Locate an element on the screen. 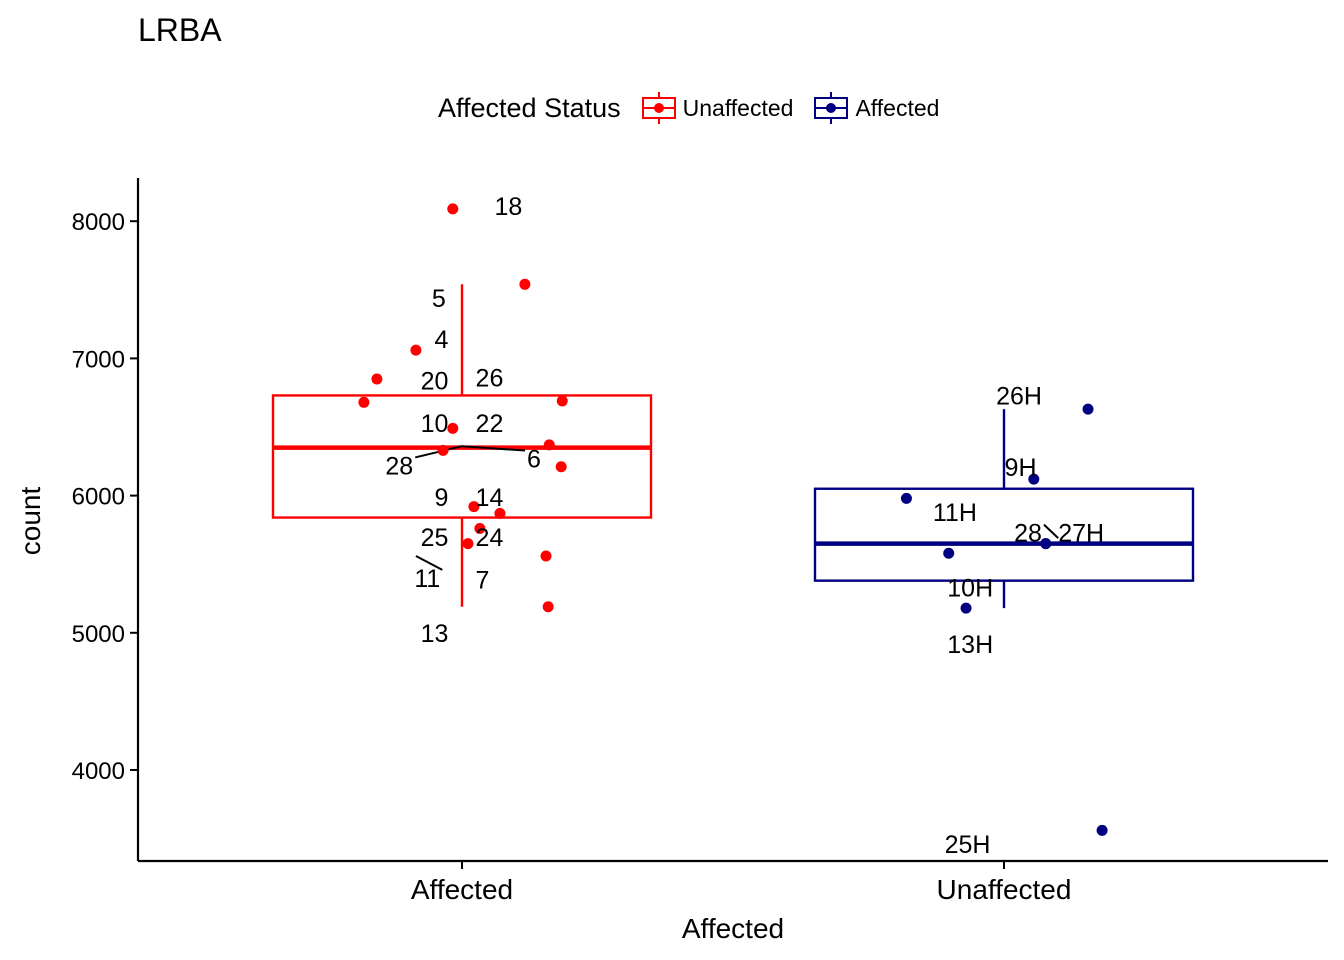  y-tick-label: 5000 is located at coordinates (98, 634).